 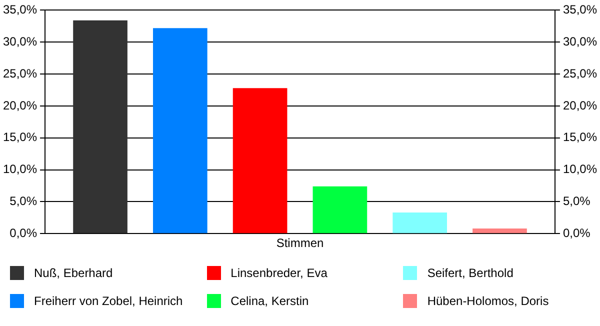 I want to click on legend-label: Linsenbreder, Eva, so click(x=279, y=273).